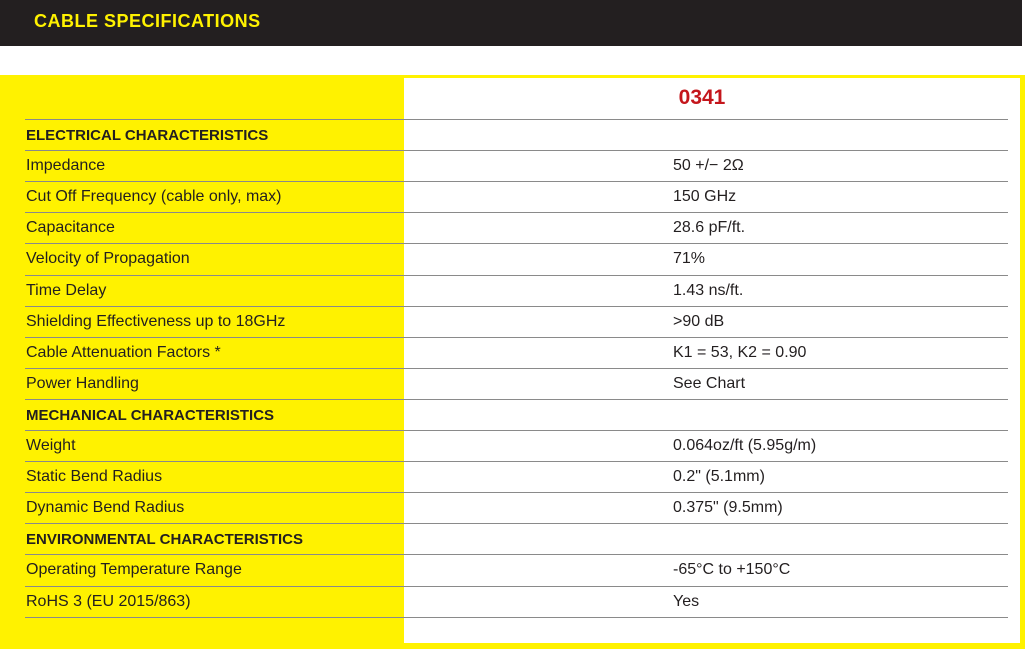  I want to click on section-title: CABLE SPECIFICATIONS, so click(147, 21).